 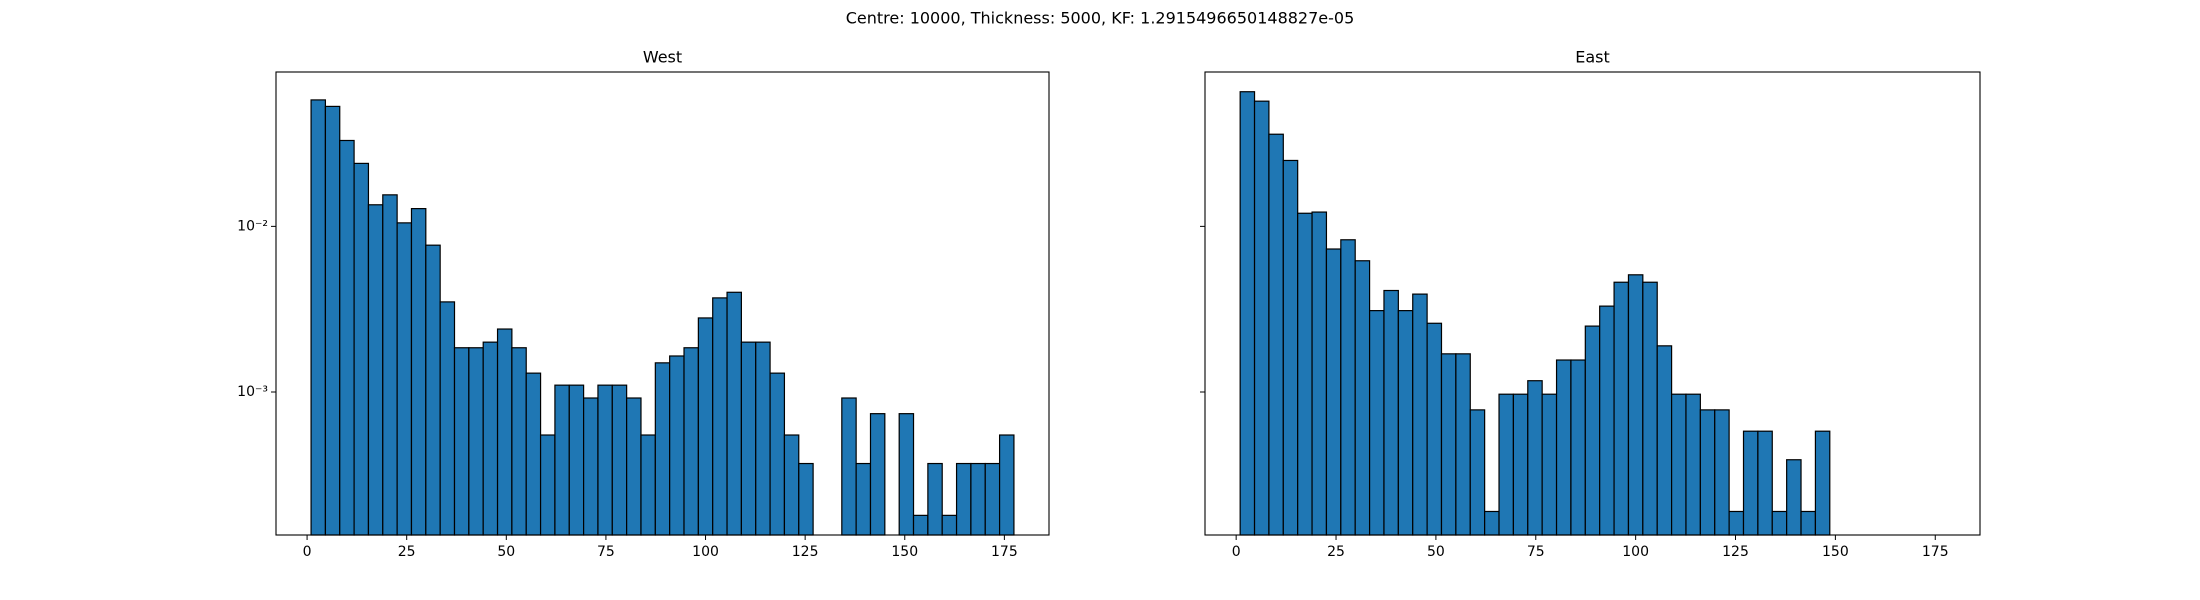 I want to click on axes-title: West, so click(x=662, y=57).